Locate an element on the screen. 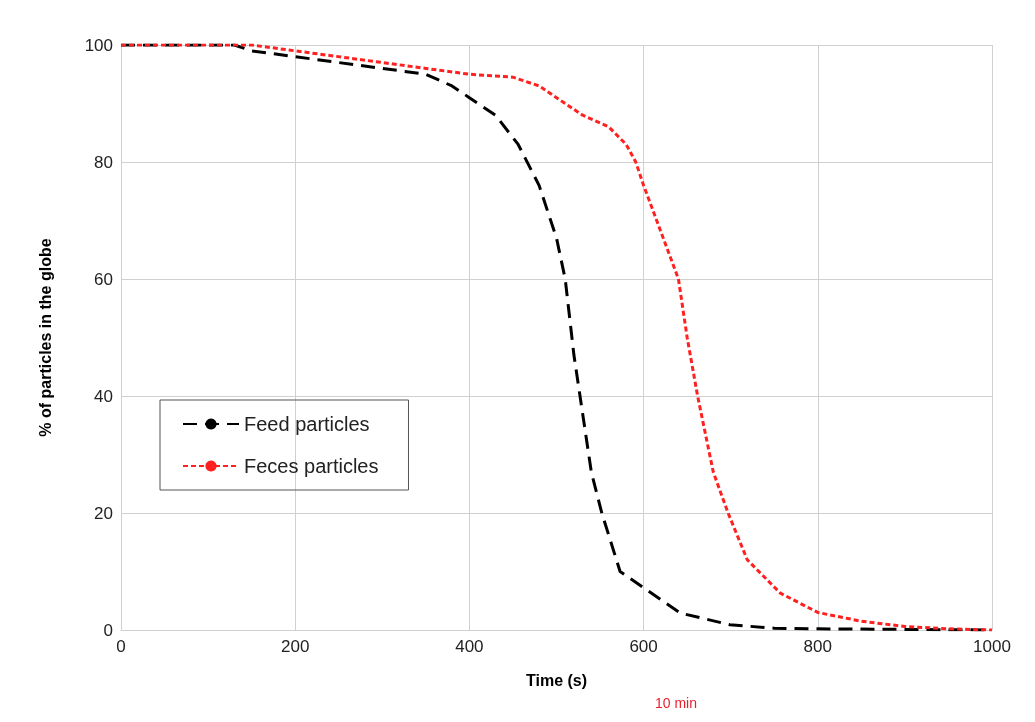  y-tick-label: 20 is located at coordinates (103, 513).